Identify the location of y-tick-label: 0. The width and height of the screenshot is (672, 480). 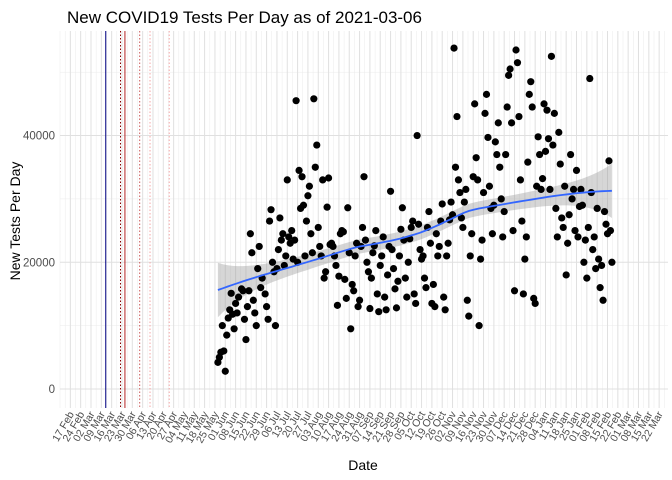
(52, 390).